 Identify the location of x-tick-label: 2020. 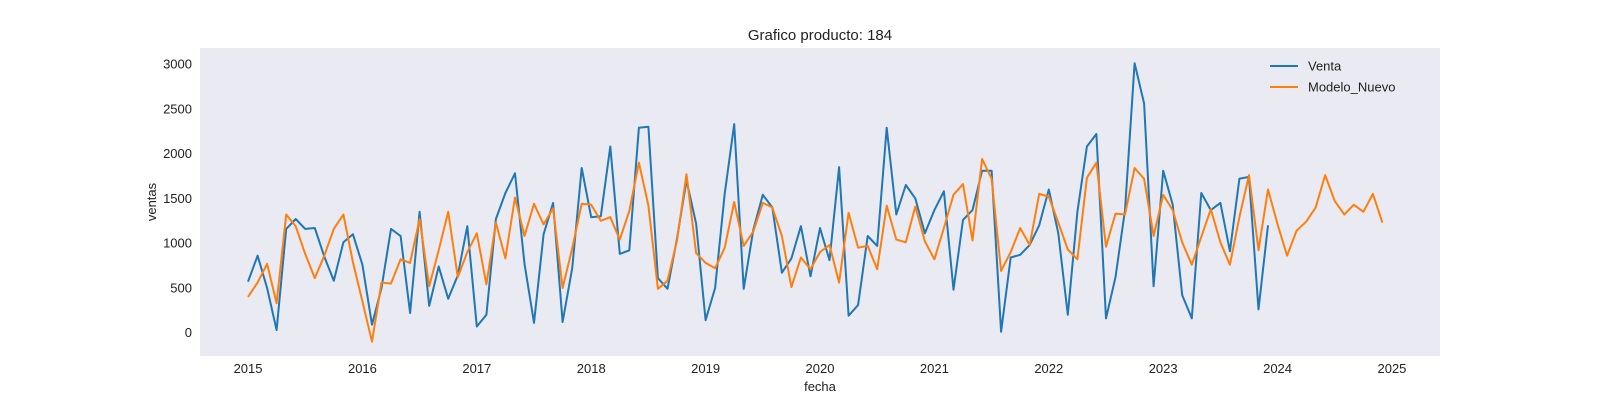
(820, 368).